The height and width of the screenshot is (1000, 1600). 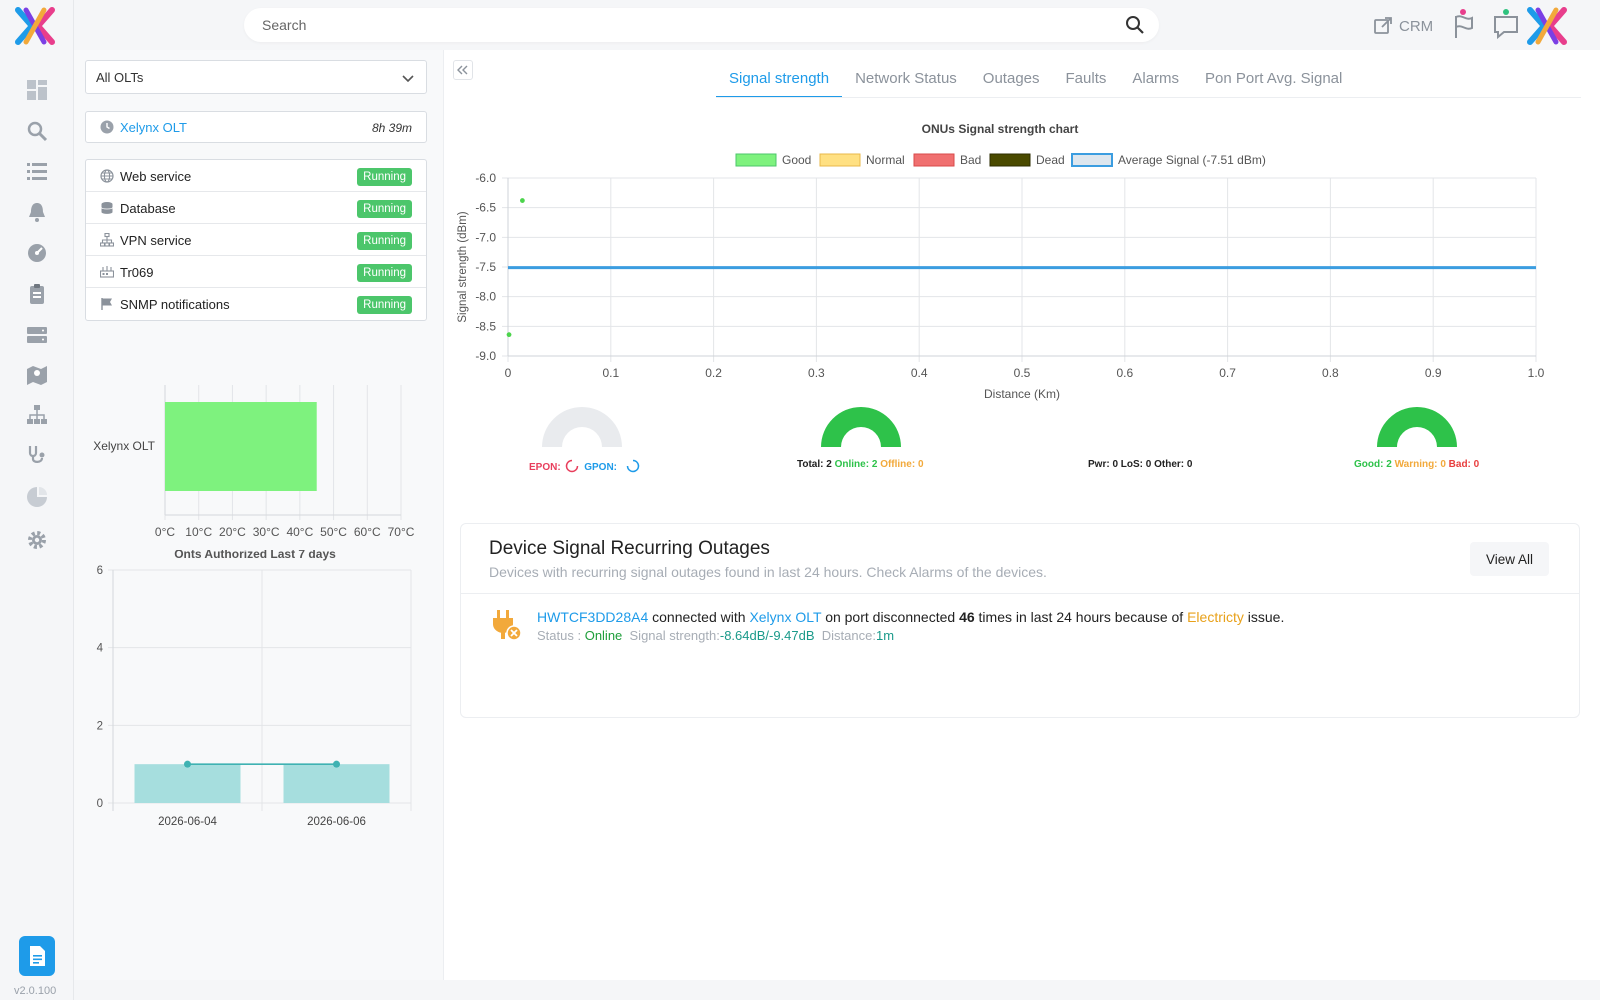 I want to click on map-icon, so click(x=37, y=375).